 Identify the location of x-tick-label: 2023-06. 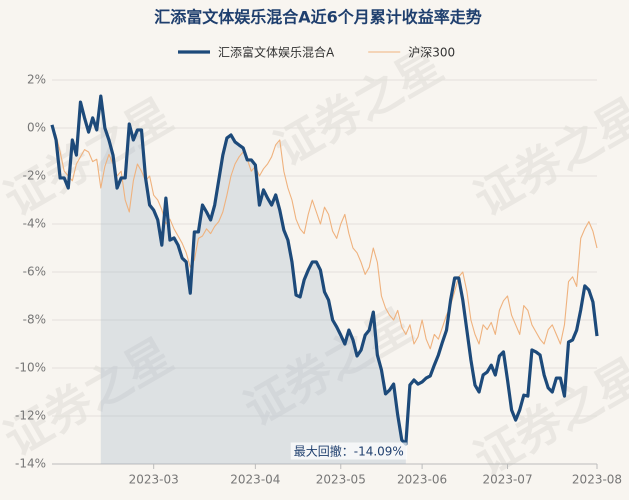
(422, 480).